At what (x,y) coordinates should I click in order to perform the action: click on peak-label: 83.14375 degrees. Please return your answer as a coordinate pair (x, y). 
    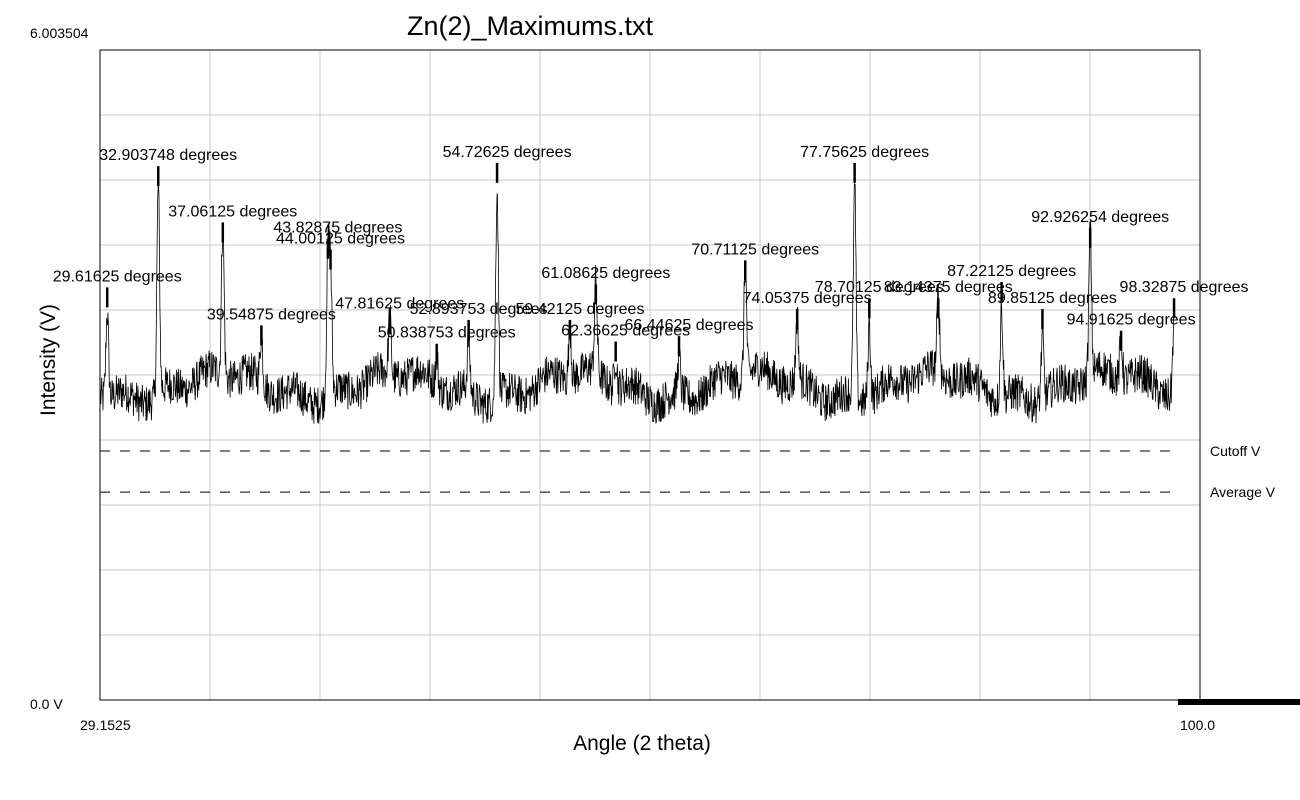
    Looking at the image, I should click on (948, 287).